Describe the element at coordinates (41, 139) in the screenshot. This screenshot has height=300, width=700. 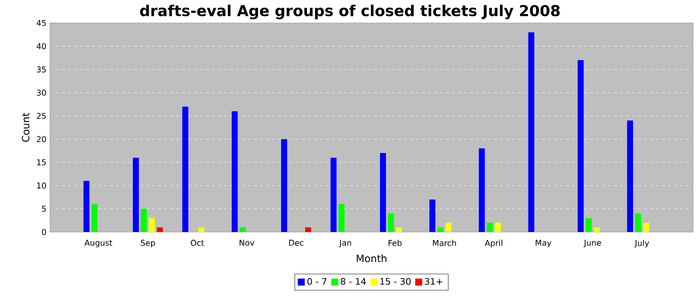
I see `y-tick-label: 20` at that location.